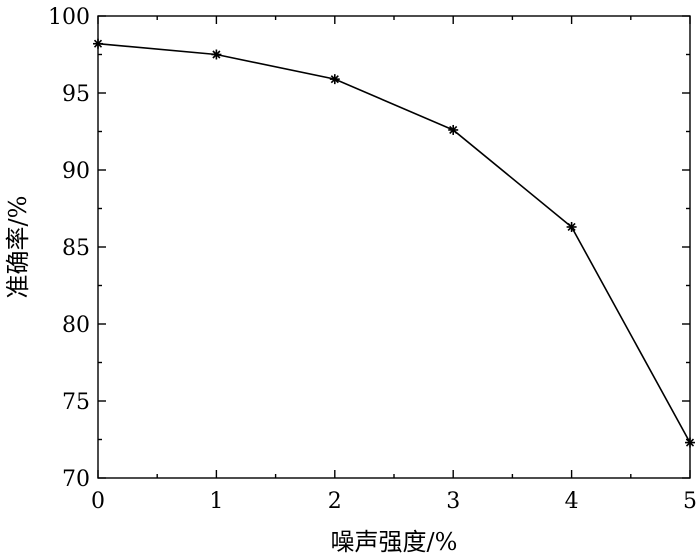 The image size is (700, 560). I want to click on y-tick-label: 85, so click(76, 248).